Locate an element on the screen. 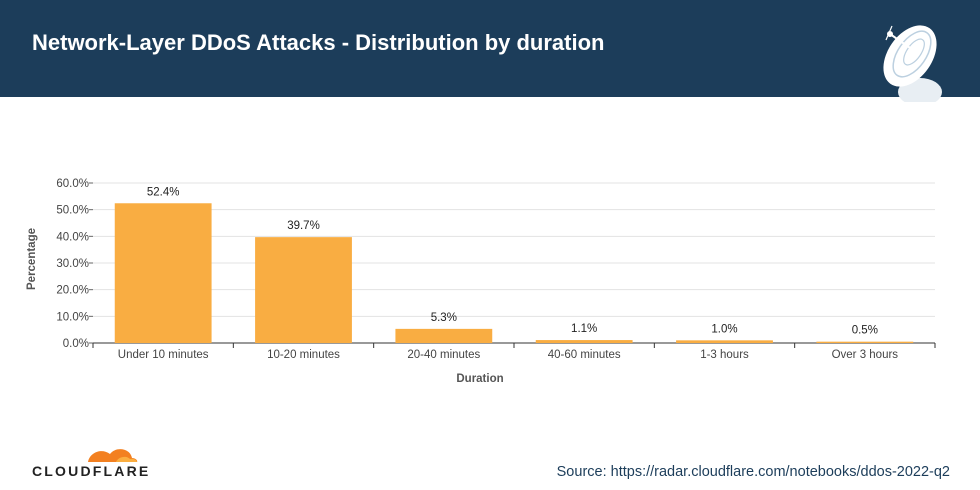  bar-value-label: 1.0% is located at coordinates (724, 329).